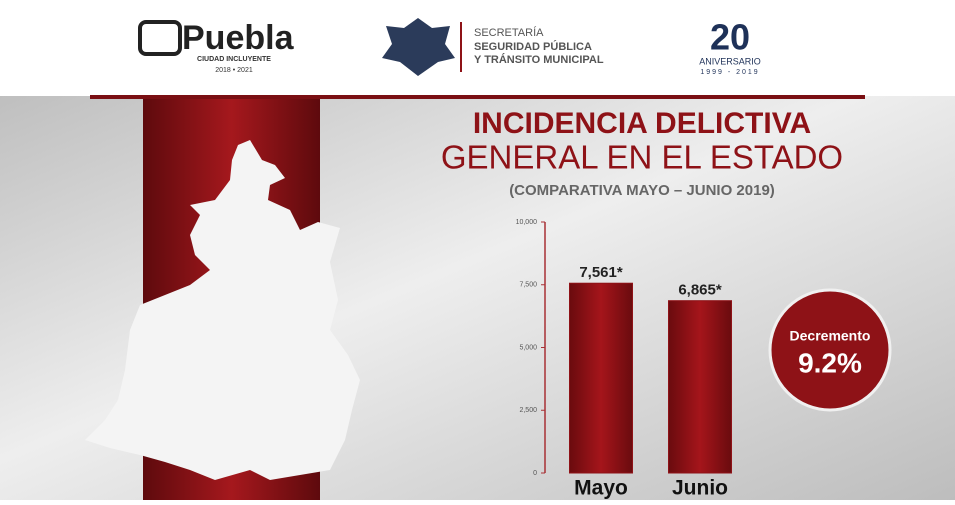 Image resolution: width=955 pixels, height=505 pixels. What do you see at coordinates (830, 362) in the screenshot?
I see `badge-value: 9.2%` at bounding box center [830, 362].